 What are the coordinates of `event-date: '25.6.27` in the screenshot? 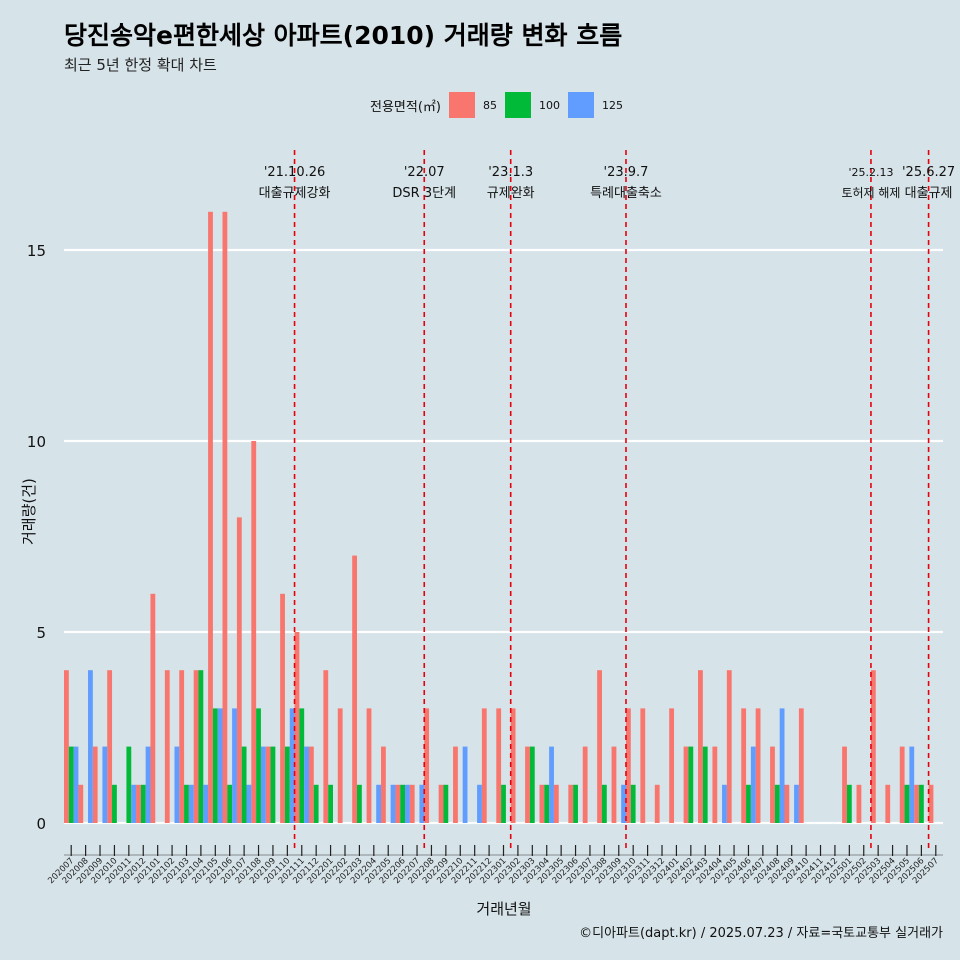 It's located at (928, 172).